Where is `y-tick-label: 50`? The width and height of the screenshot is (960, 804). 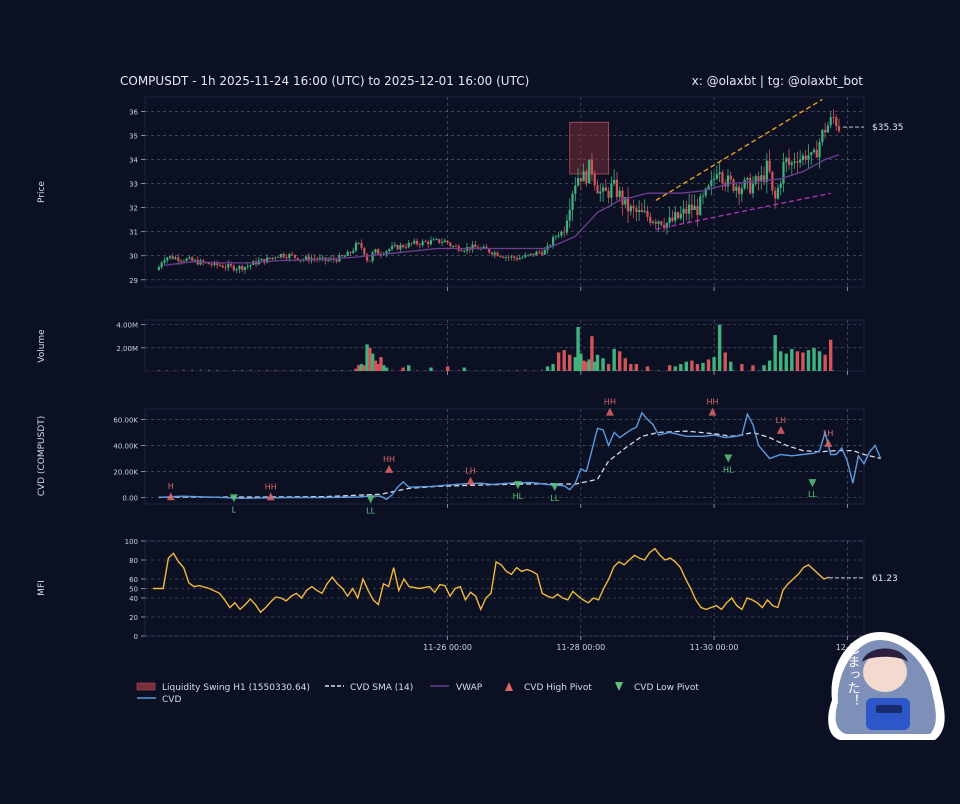
y-tick-label: 50 is located at coordinates (133, 590).